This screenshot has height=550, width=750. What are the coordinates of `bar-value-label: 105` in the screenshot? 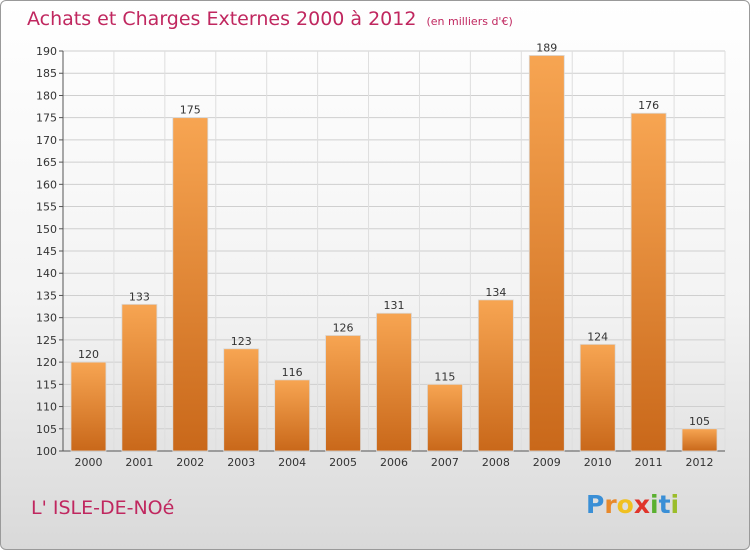 It's located at (699, 421).